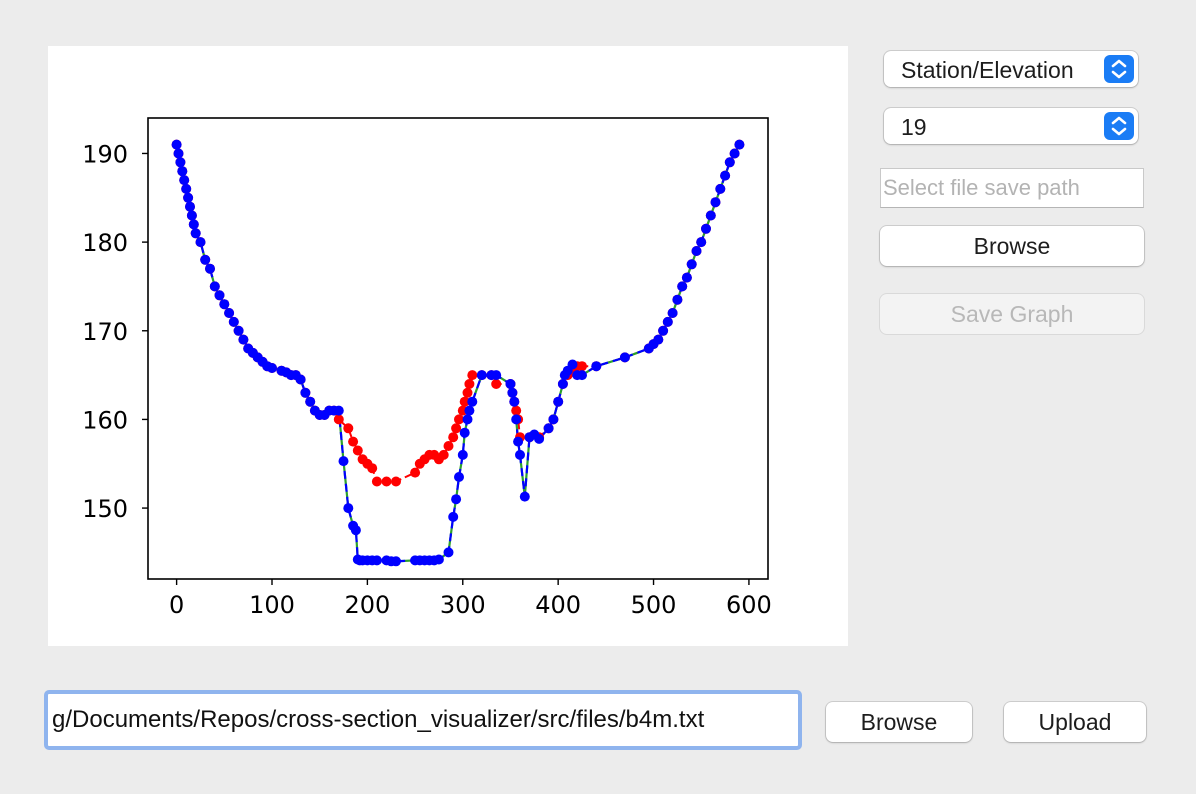 The width and height of the screenshot is (1196, 794). What do you see at coordinates (272, 605) in the screenshot?
I see `x-tick-label: 100` at bounding box center [272, 605].